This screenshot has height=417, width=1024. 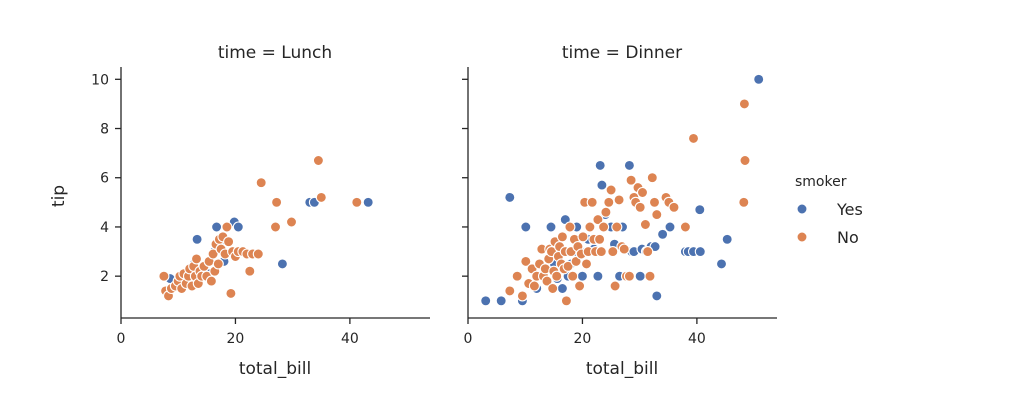 I want to click on legend-title: smoker, so click(x=821, y=182).